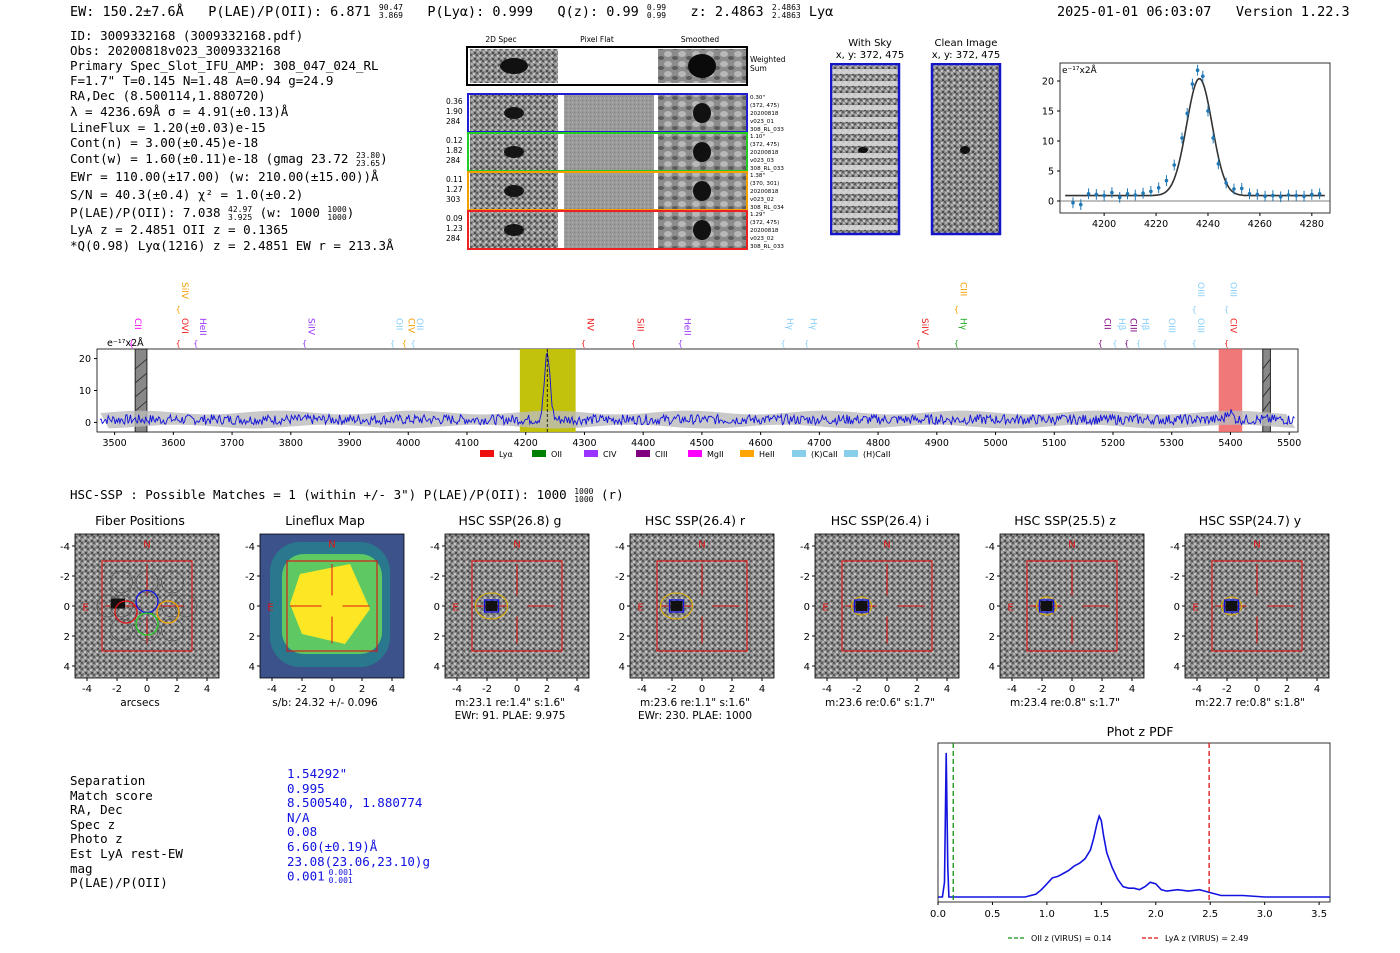  I want to click on linefit-xtick: 4260, so click(1260, 224).